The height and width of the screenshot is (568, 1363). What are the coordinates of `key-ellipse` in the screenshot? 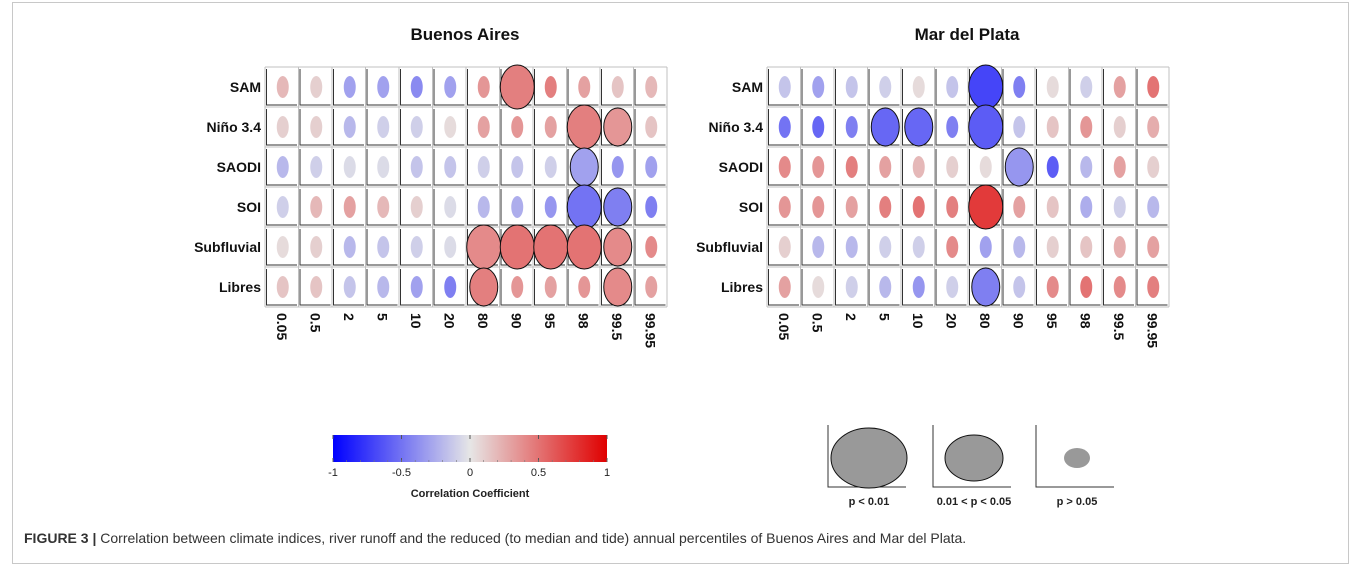 It's located at (974, 458).